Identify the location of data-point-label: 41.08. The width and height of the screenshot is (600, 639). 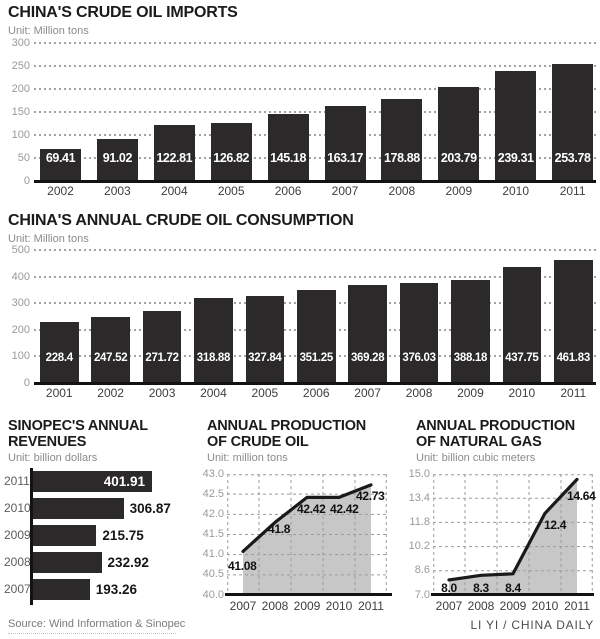
(242, 566).